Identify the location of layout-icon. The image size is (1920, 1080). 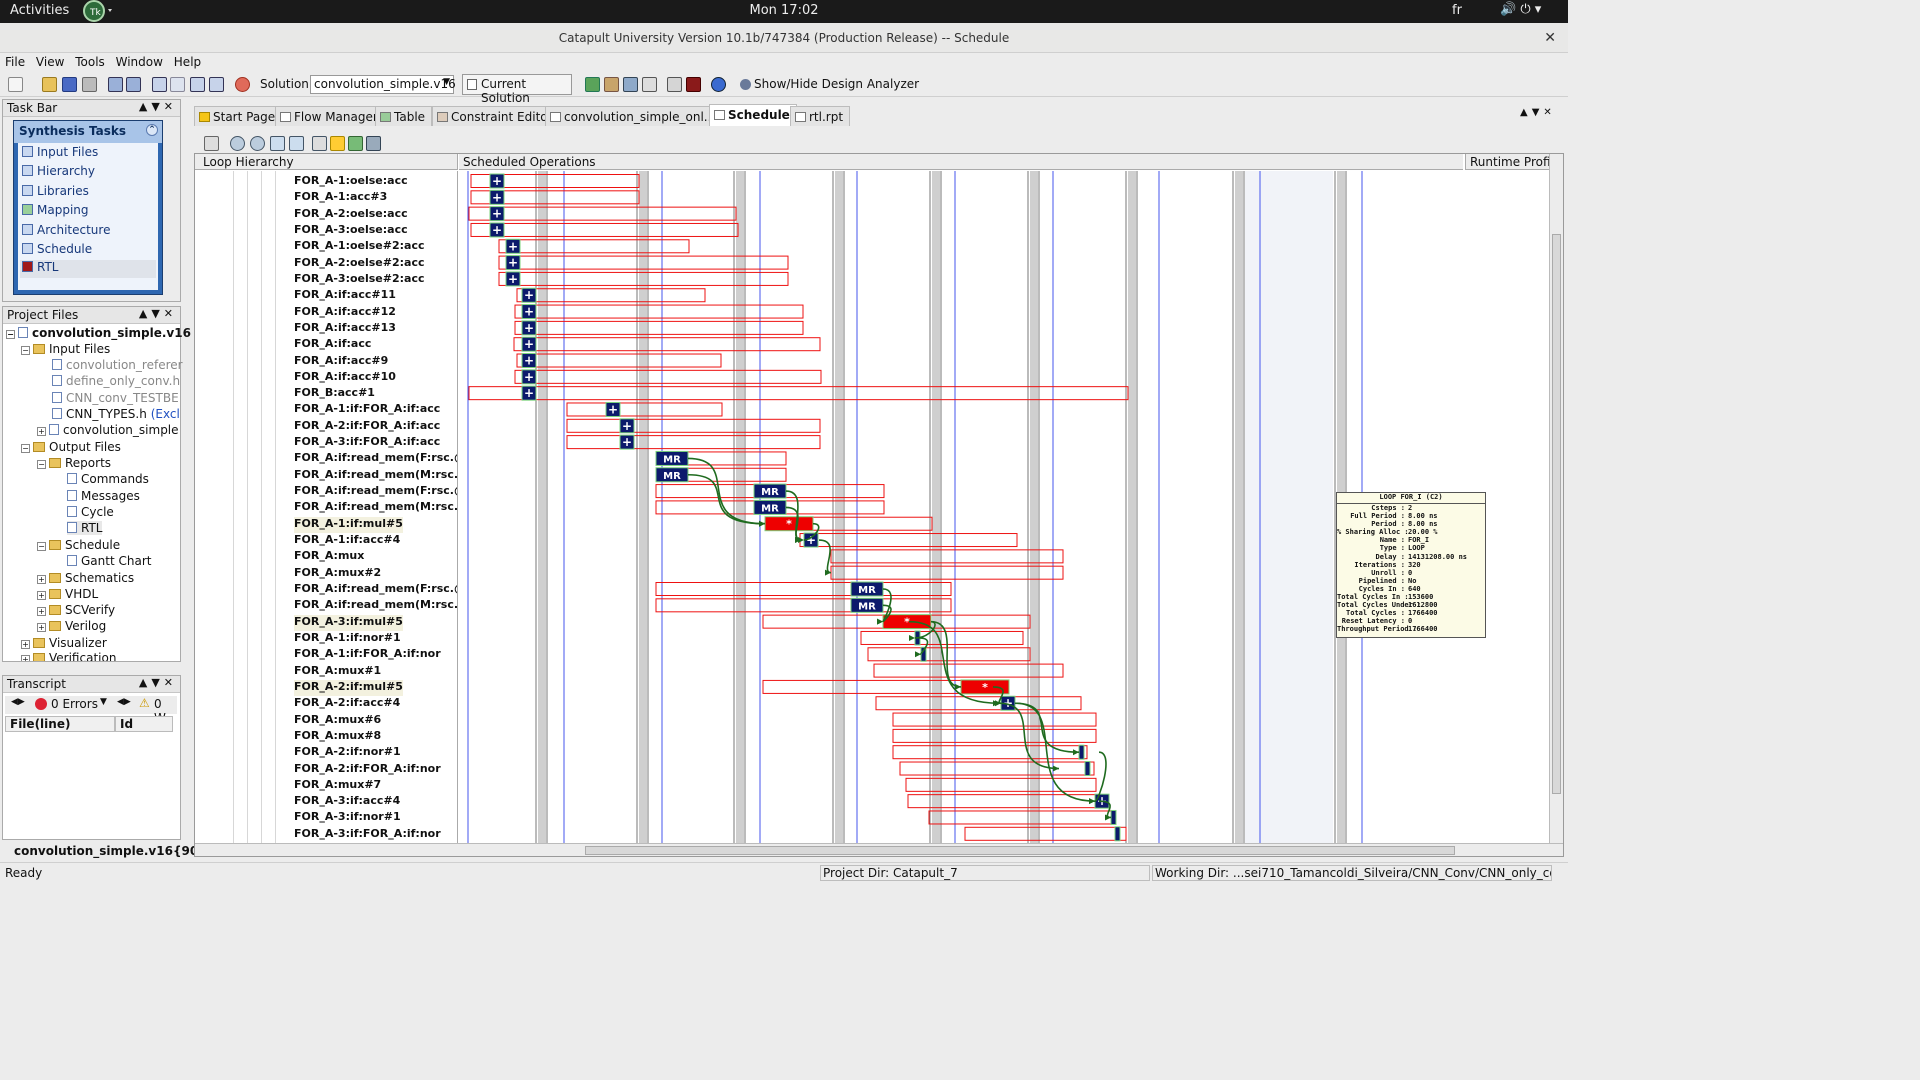
(373, 143).